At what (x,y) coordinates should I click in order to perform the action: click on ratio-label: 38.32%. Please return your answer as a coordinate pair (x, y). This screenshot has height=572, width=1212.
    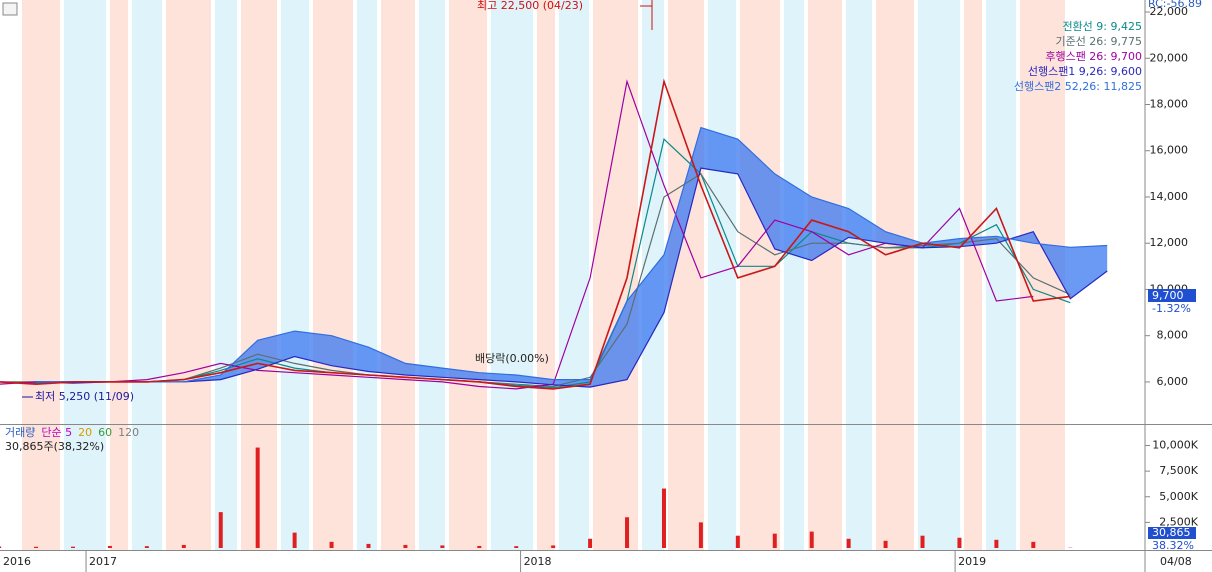
    Looking at the image, I should click on (1173, 545).